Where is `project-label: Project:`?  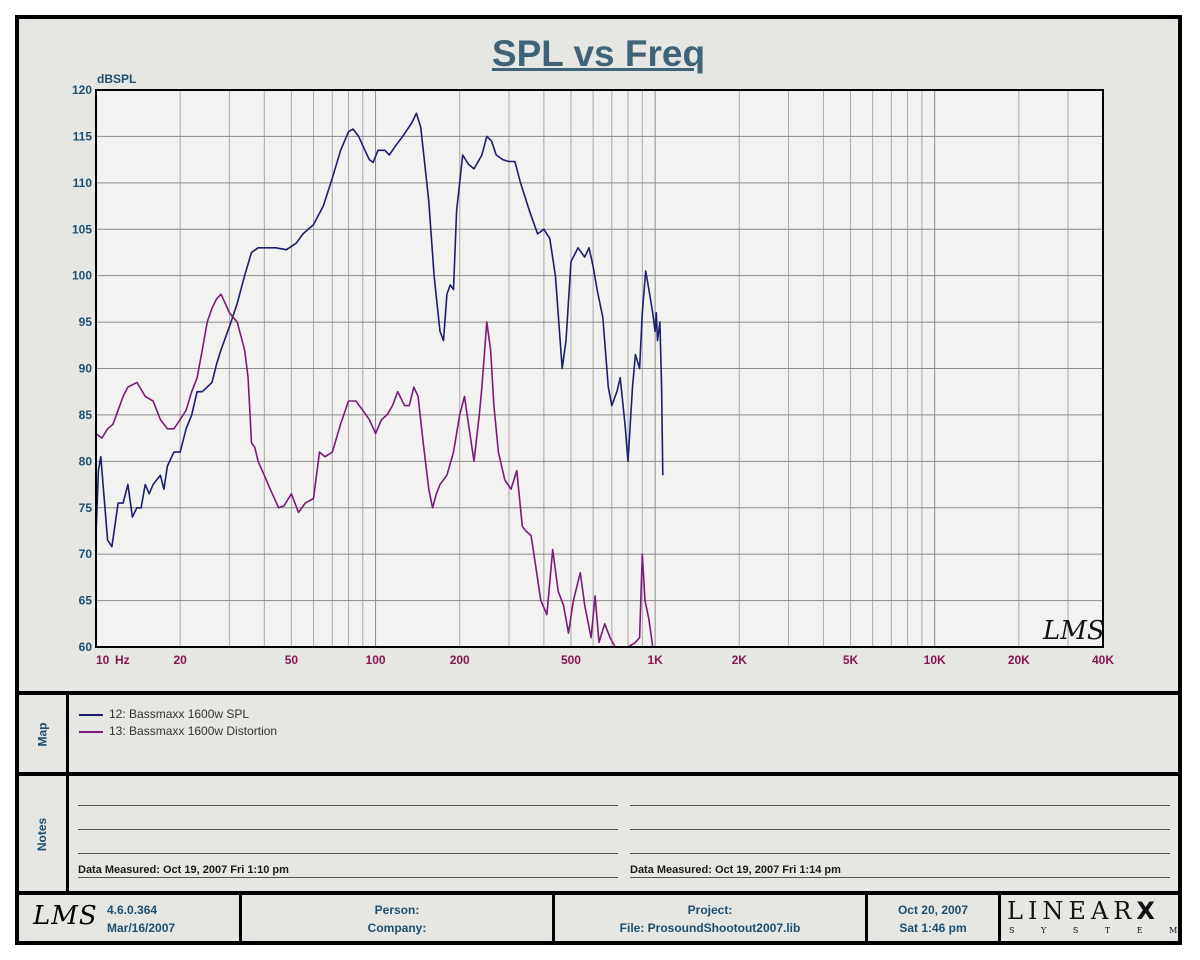
project-label: Project: is located at coordinates (710, 910).